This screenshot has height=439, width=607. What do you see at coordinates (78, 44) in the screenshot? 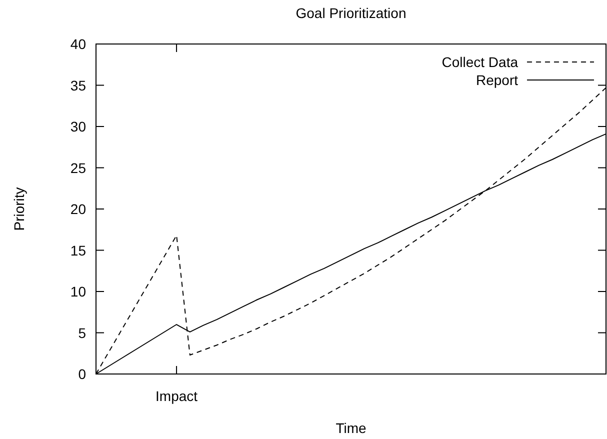
I see `y-tick-label: 40` at bounding box center [78, 44].